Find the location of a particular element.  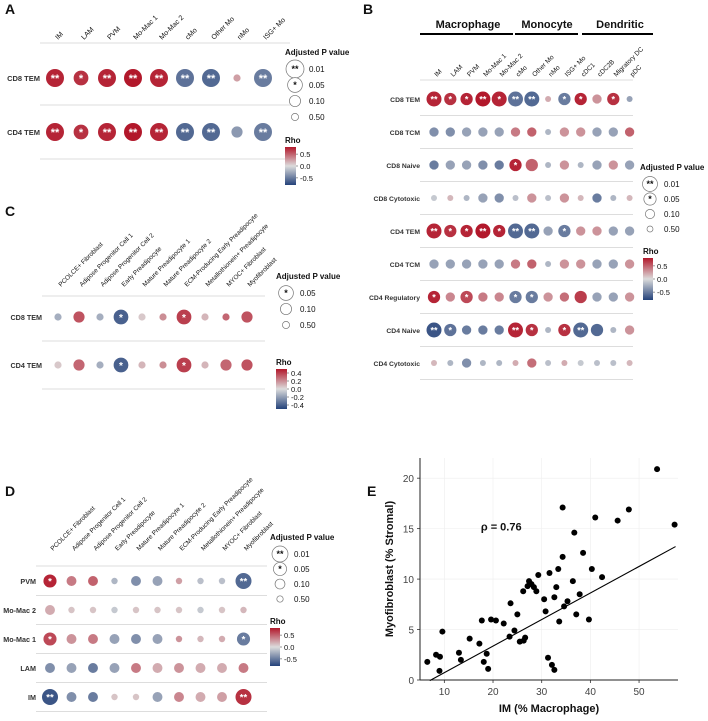

scatter-xtick-label: 30 is located at coordinates (542, 692).